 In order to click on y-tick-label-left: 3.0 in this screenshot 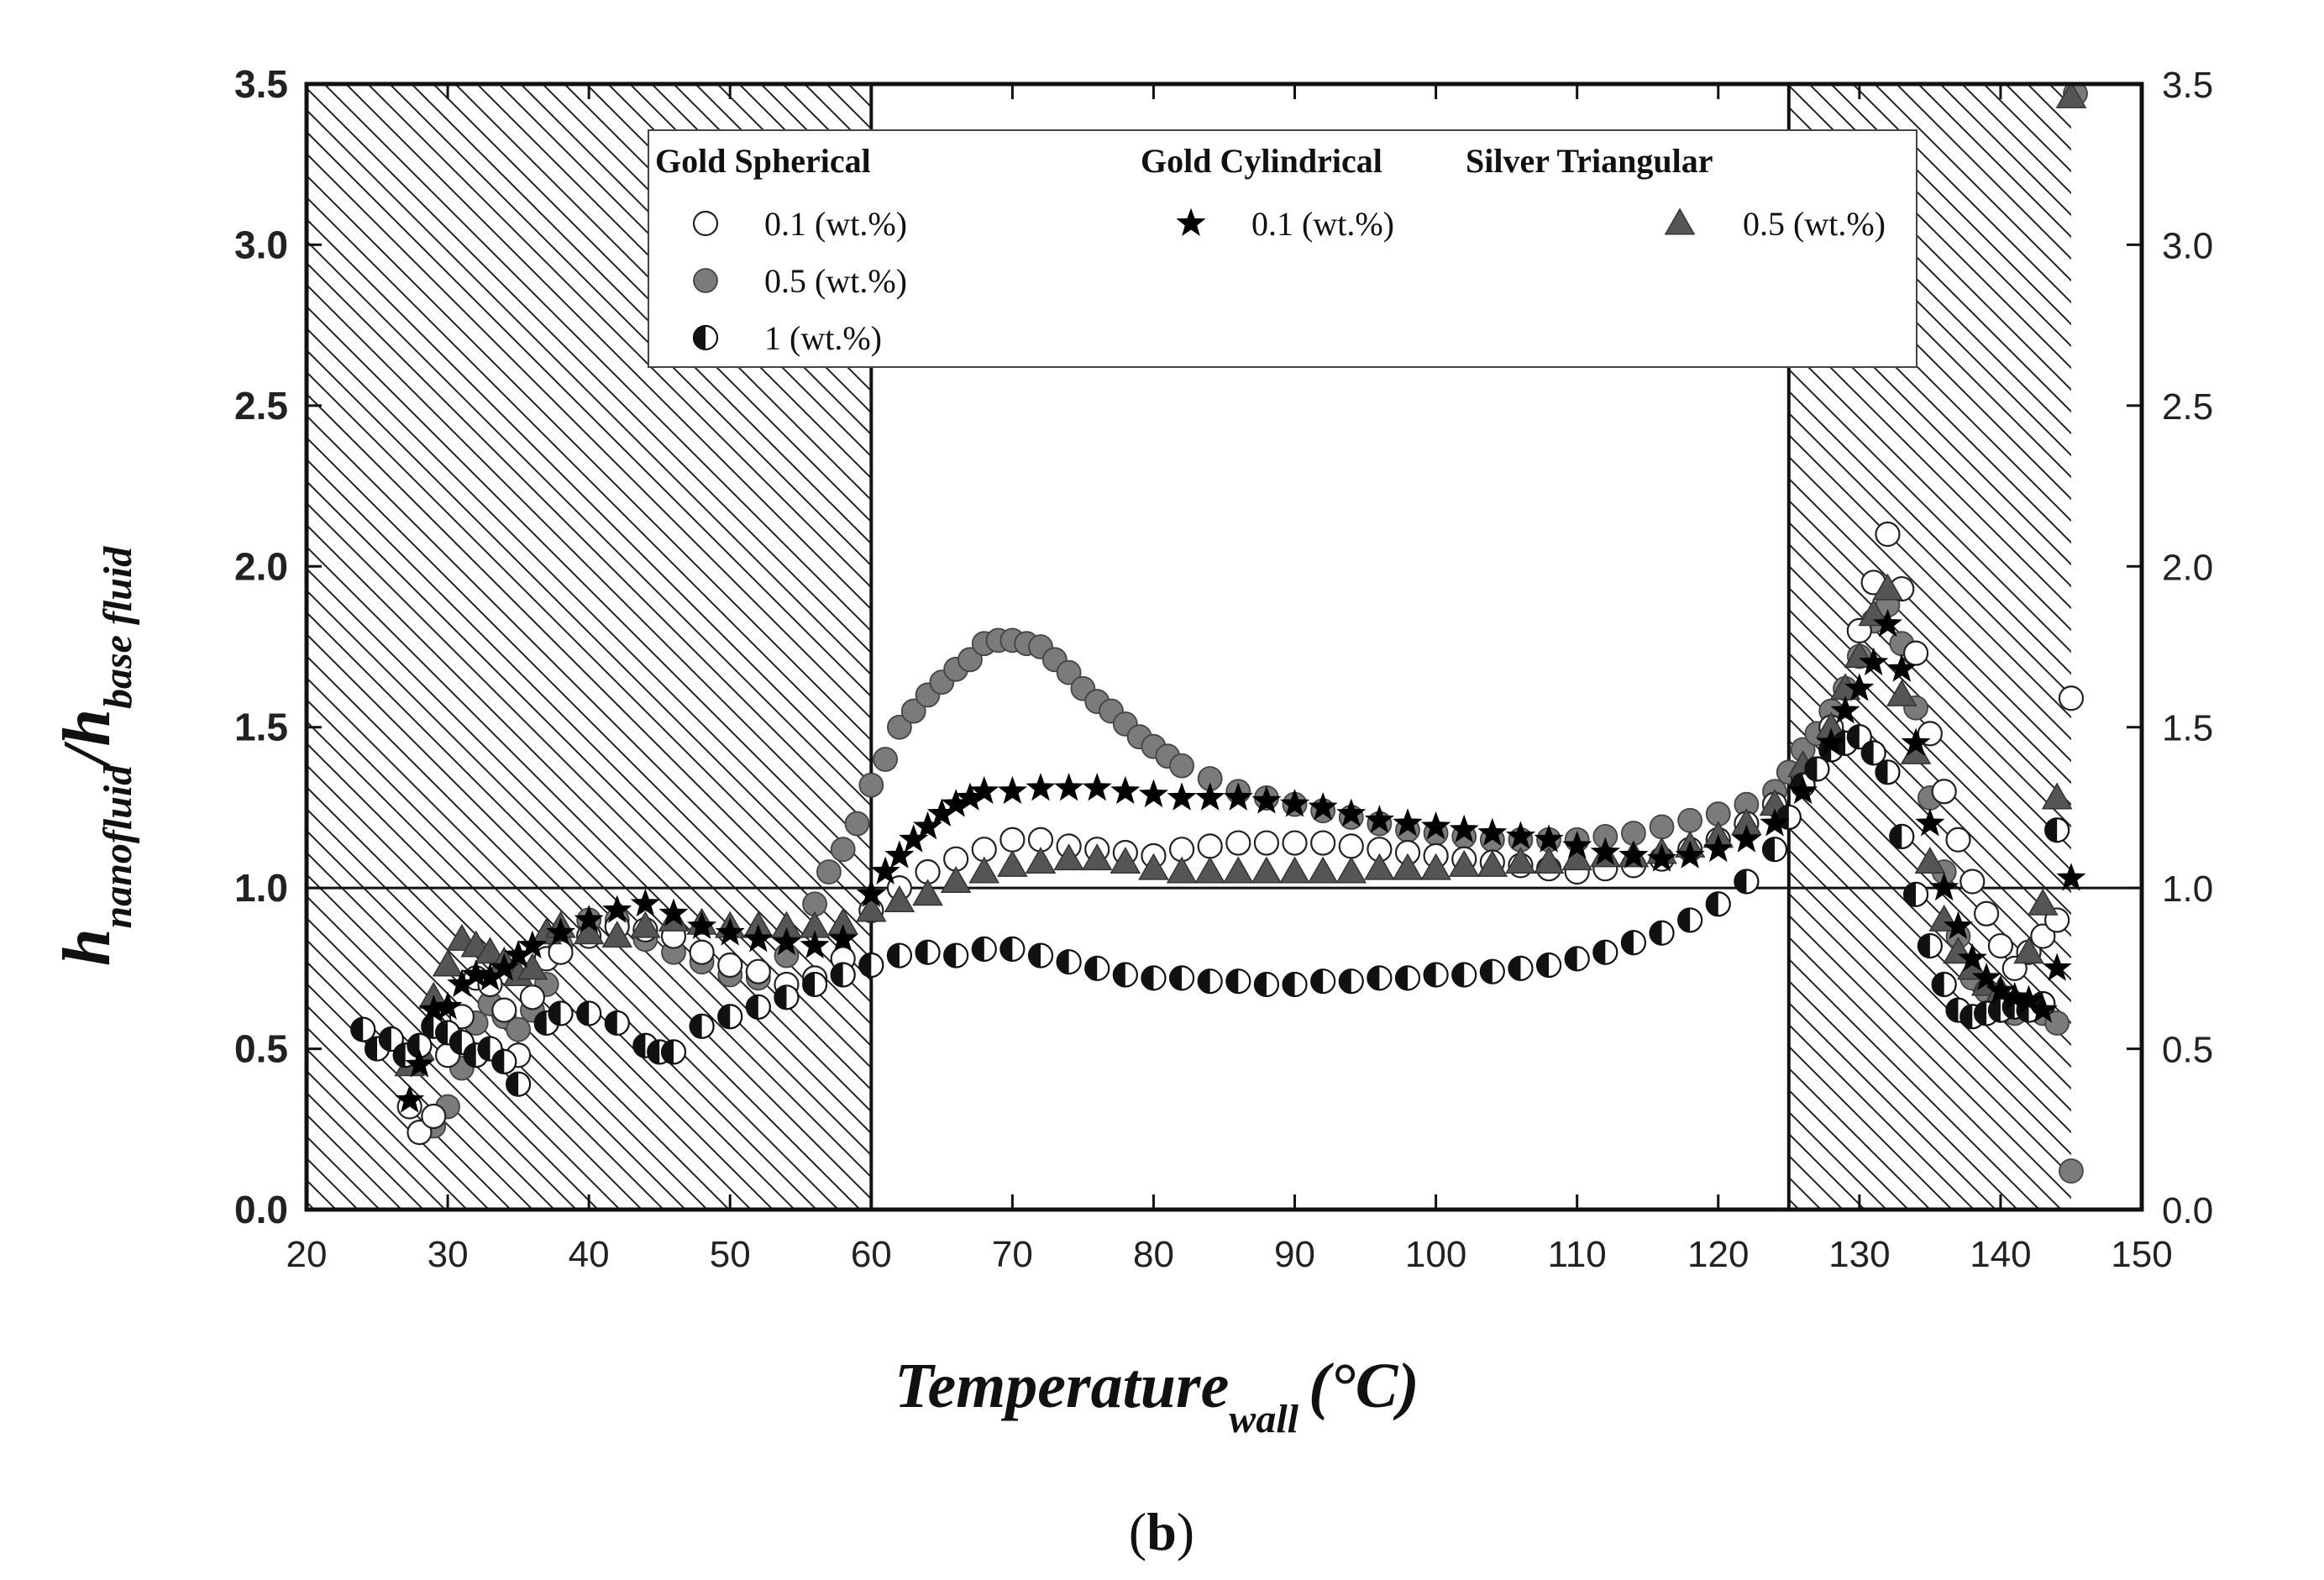, I will do `click(261, 244)`.